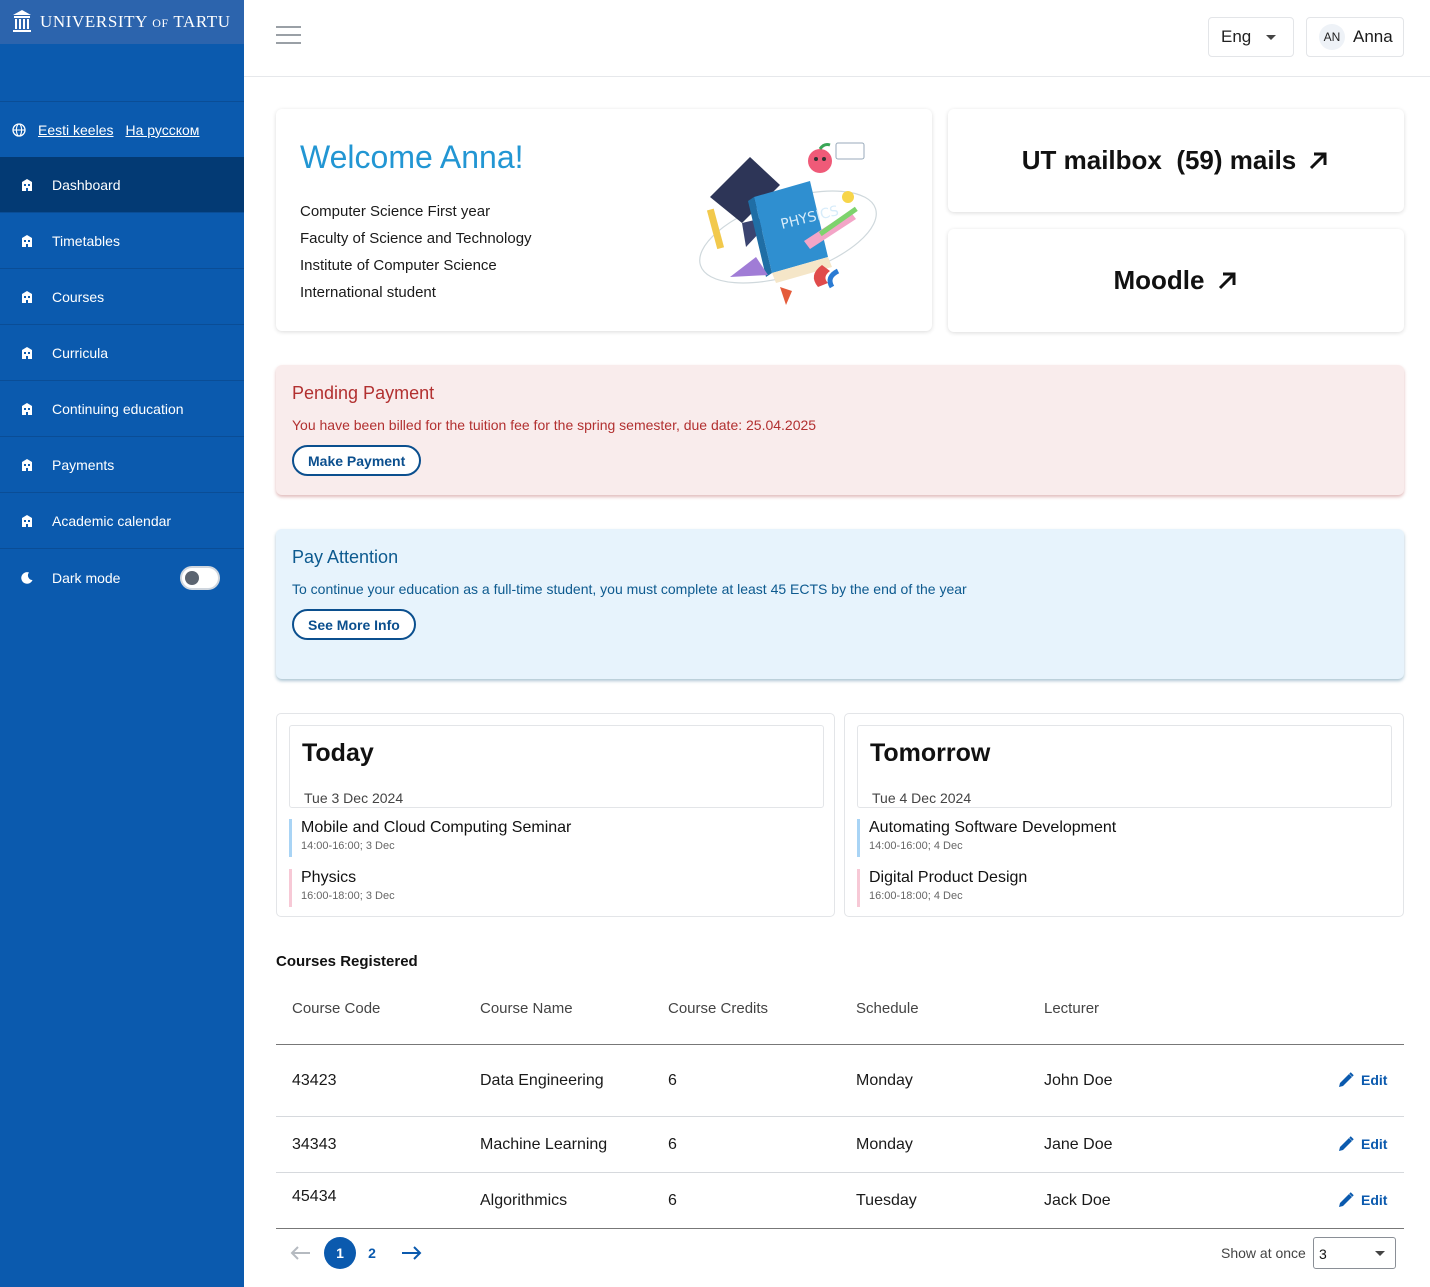 The height and width of the screenshot is (1287, 1430). Describe the element at coordinates (368, 292) in the screenshot. I see `student-info-line: International student` at that location.